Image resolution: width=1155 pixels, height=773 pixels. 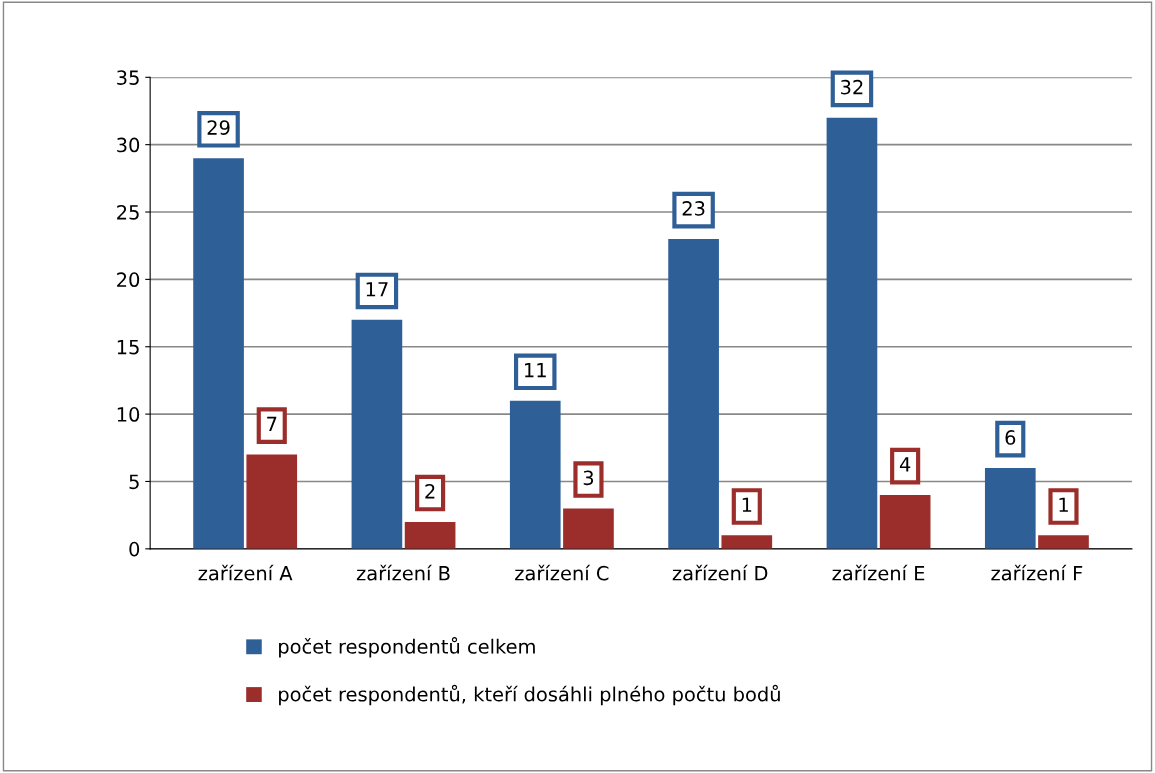 I want to click on data-label: 11, so click(x=535, y=370).